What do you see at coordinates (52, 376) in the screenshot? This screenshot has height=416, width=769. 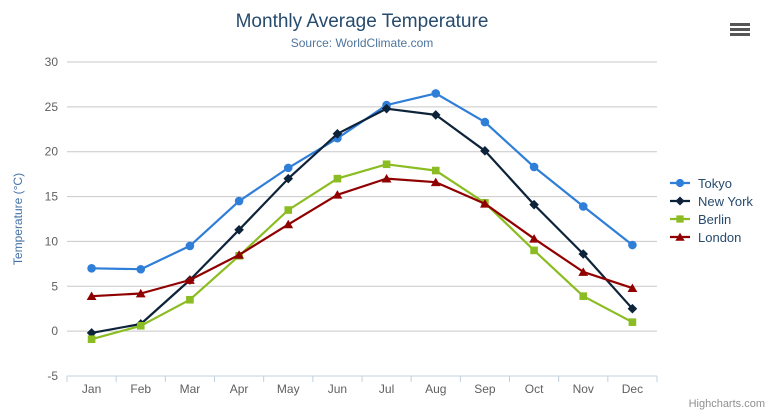 I see `y-axis-label: -5` at bounding box center [52, 376].